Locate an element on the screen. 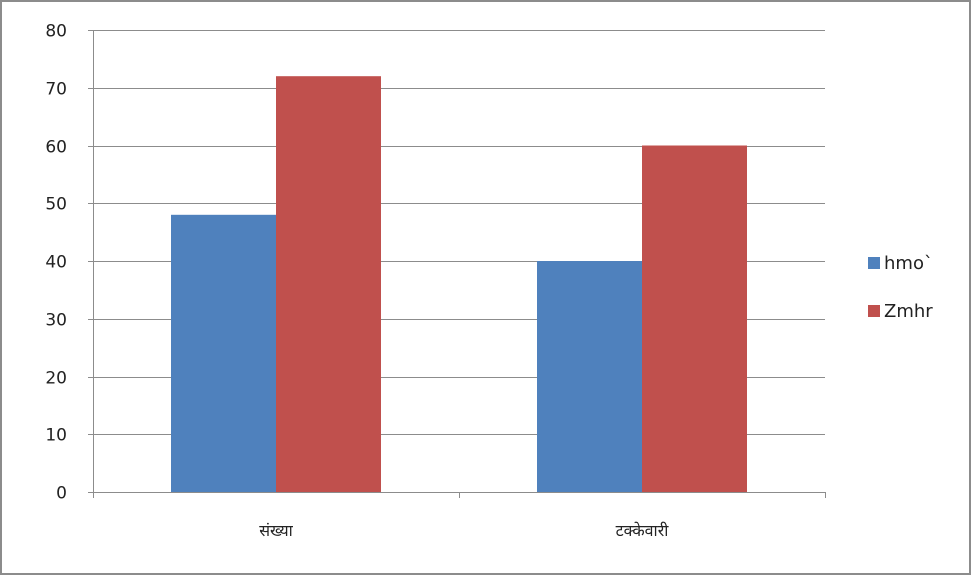  y-tick-label: 10 is located at coordinates (56, 436).